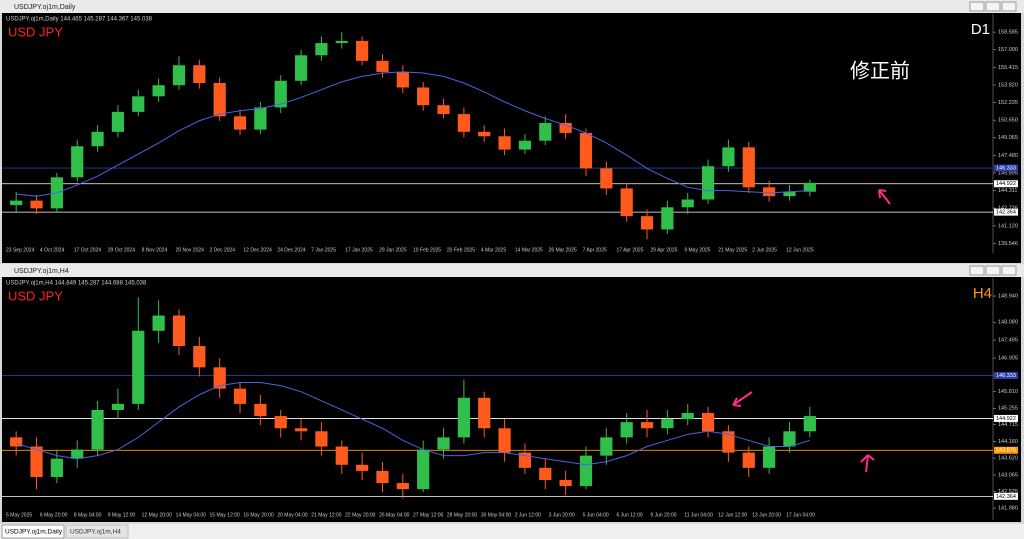  I want to click on price-label: 142.364, so click(1006, 497).